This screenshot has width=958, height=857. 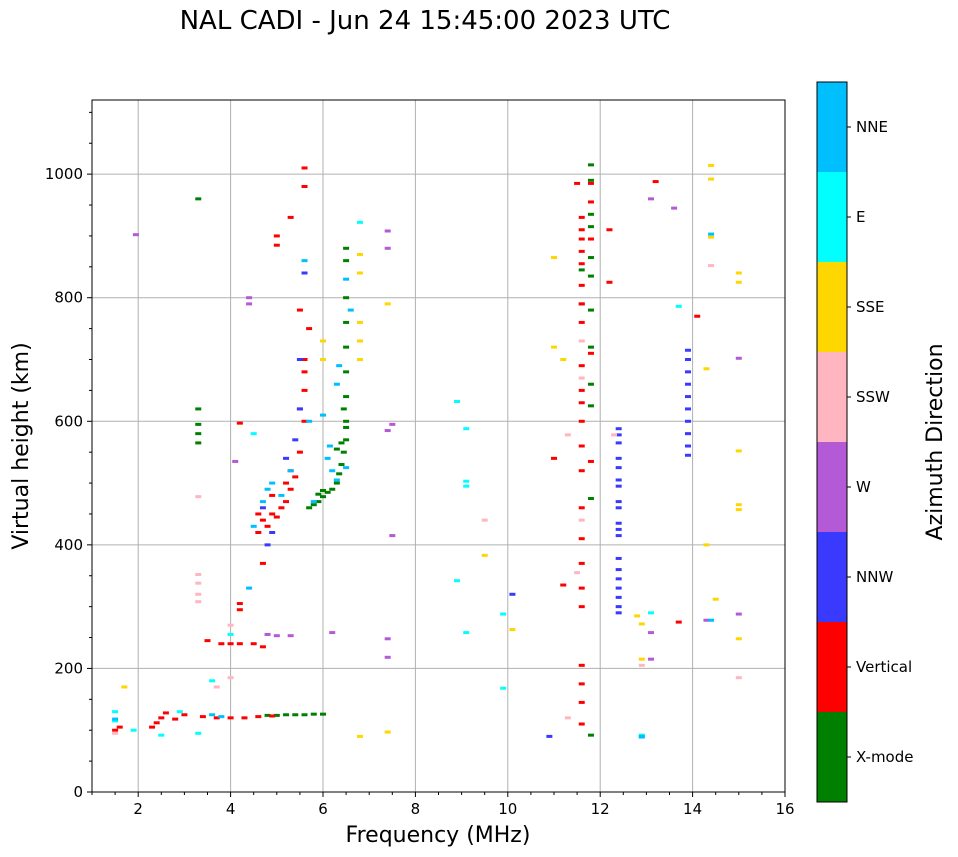 What do you see at coordinates (600, 809) in the screenshot?
I see `x-tick-label: 12` at bounding box center [600, 809].